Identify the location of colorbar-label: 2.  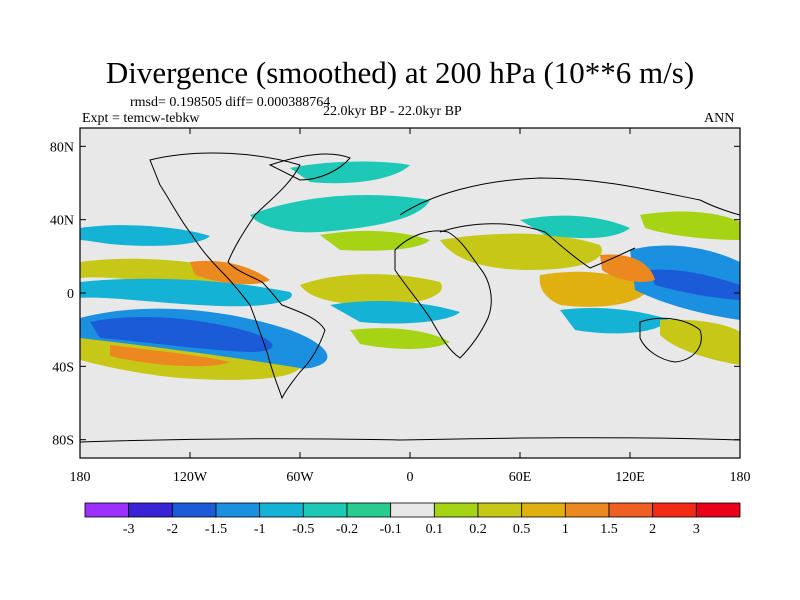
(652, 529).